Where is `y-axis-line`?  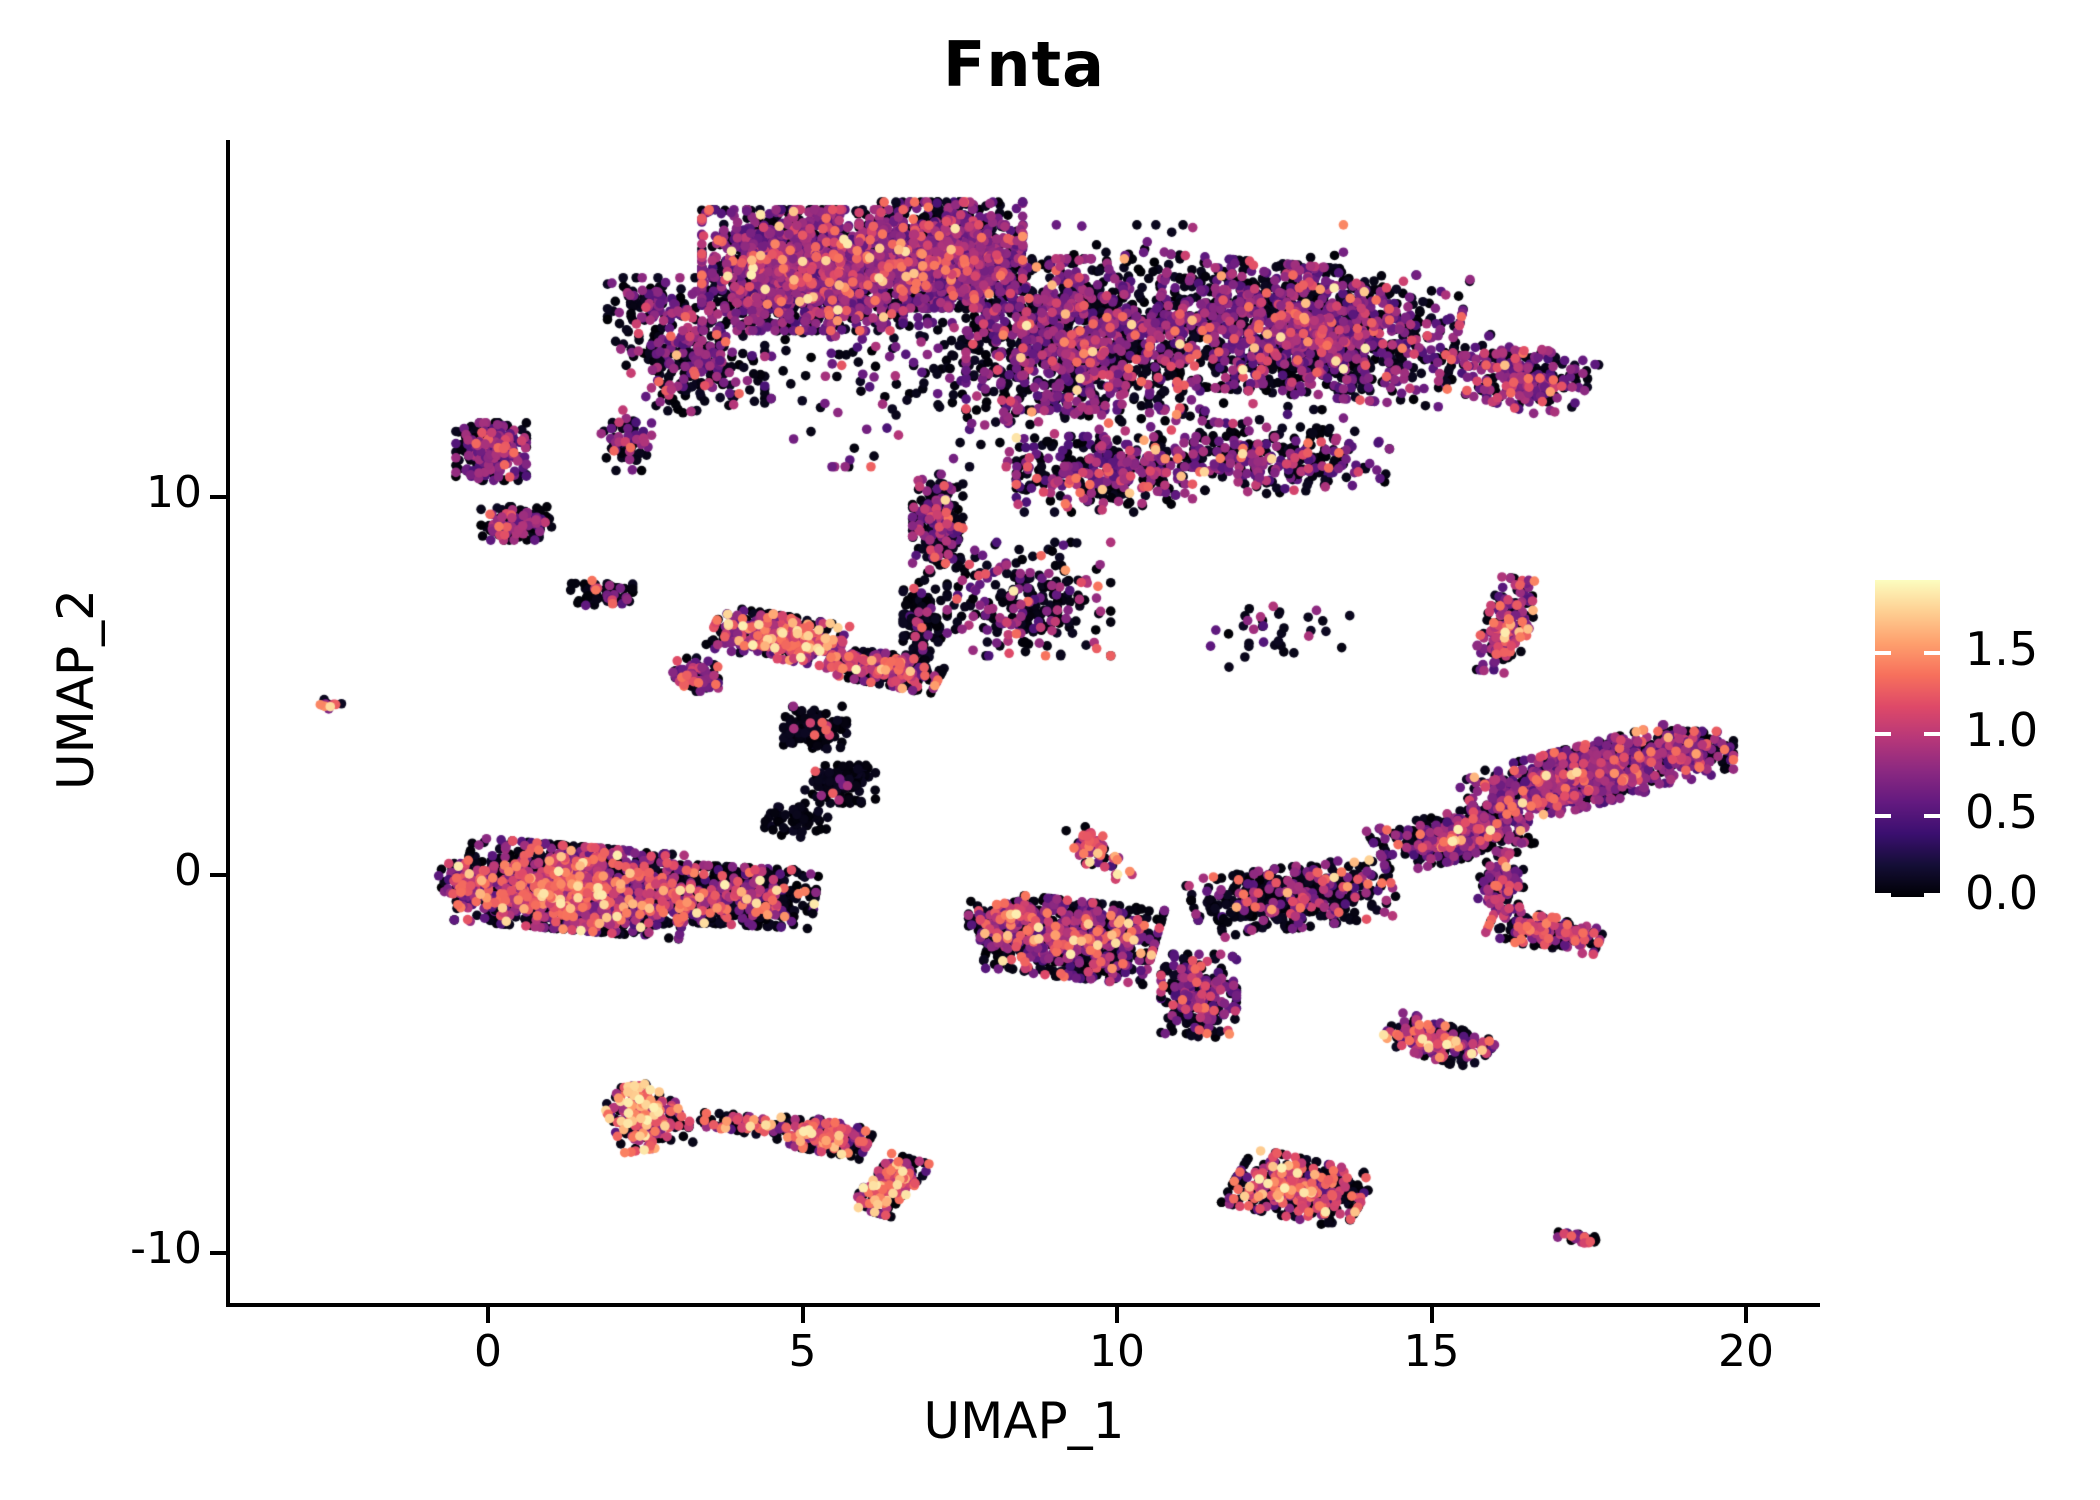
y-axis-line is located at coordinates (228, 723).